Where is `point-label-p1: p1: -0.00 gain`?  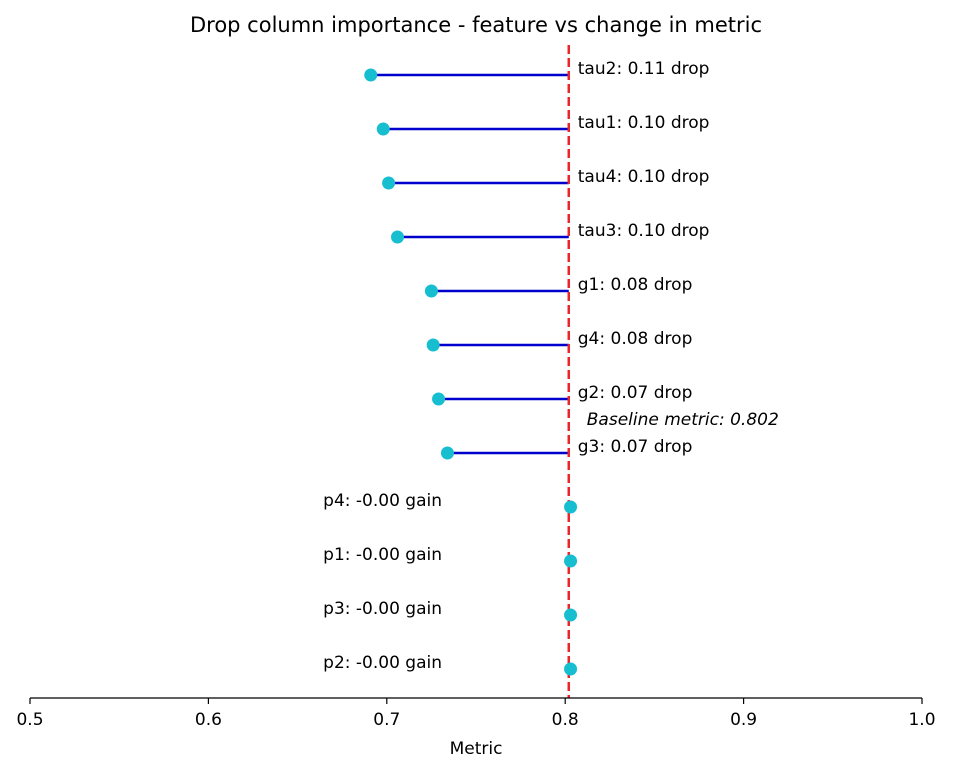
point-label-p1: p1: -0.00 gain is located at coordinates (382, 555).